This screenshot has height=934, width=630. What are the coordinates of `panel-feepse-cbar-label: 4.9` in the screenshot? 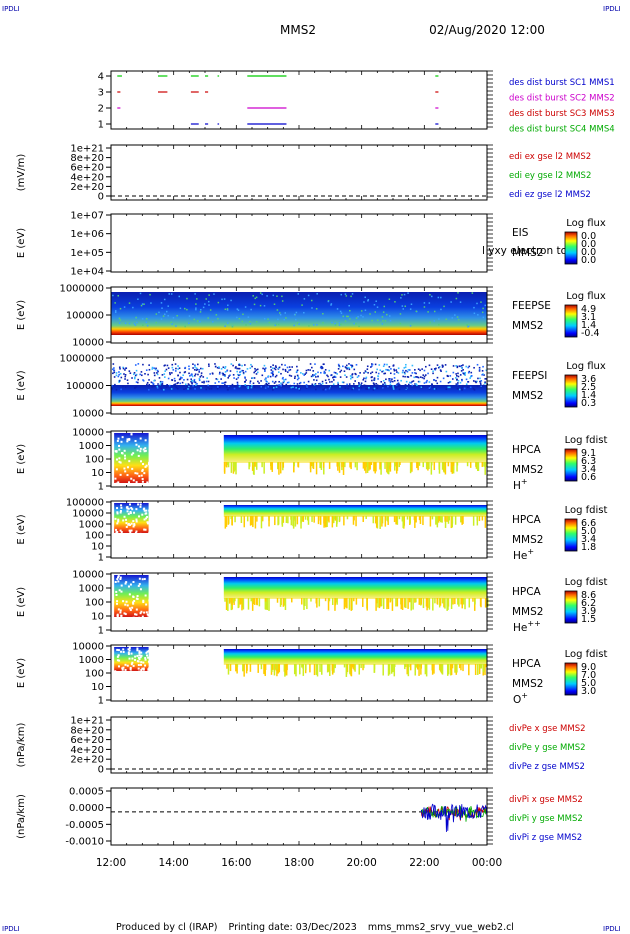 It's located at (588, 309).